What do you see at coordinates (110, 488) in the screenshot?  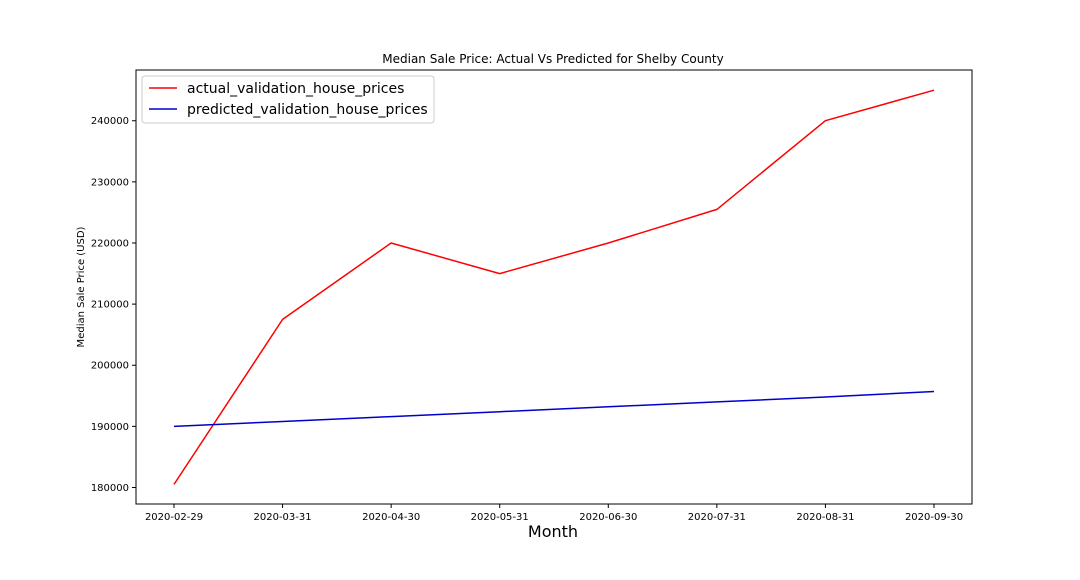 I see `y-tick-label: 180000` at bounding box center [110, 488].